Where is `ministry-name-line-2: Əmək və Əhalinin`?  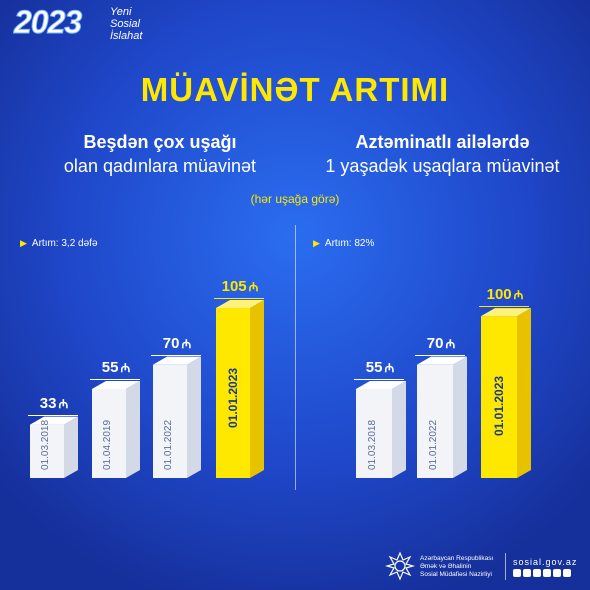
ministry-name-line-2: Əmək və Əhalinin is located at coordinates (446, 566).